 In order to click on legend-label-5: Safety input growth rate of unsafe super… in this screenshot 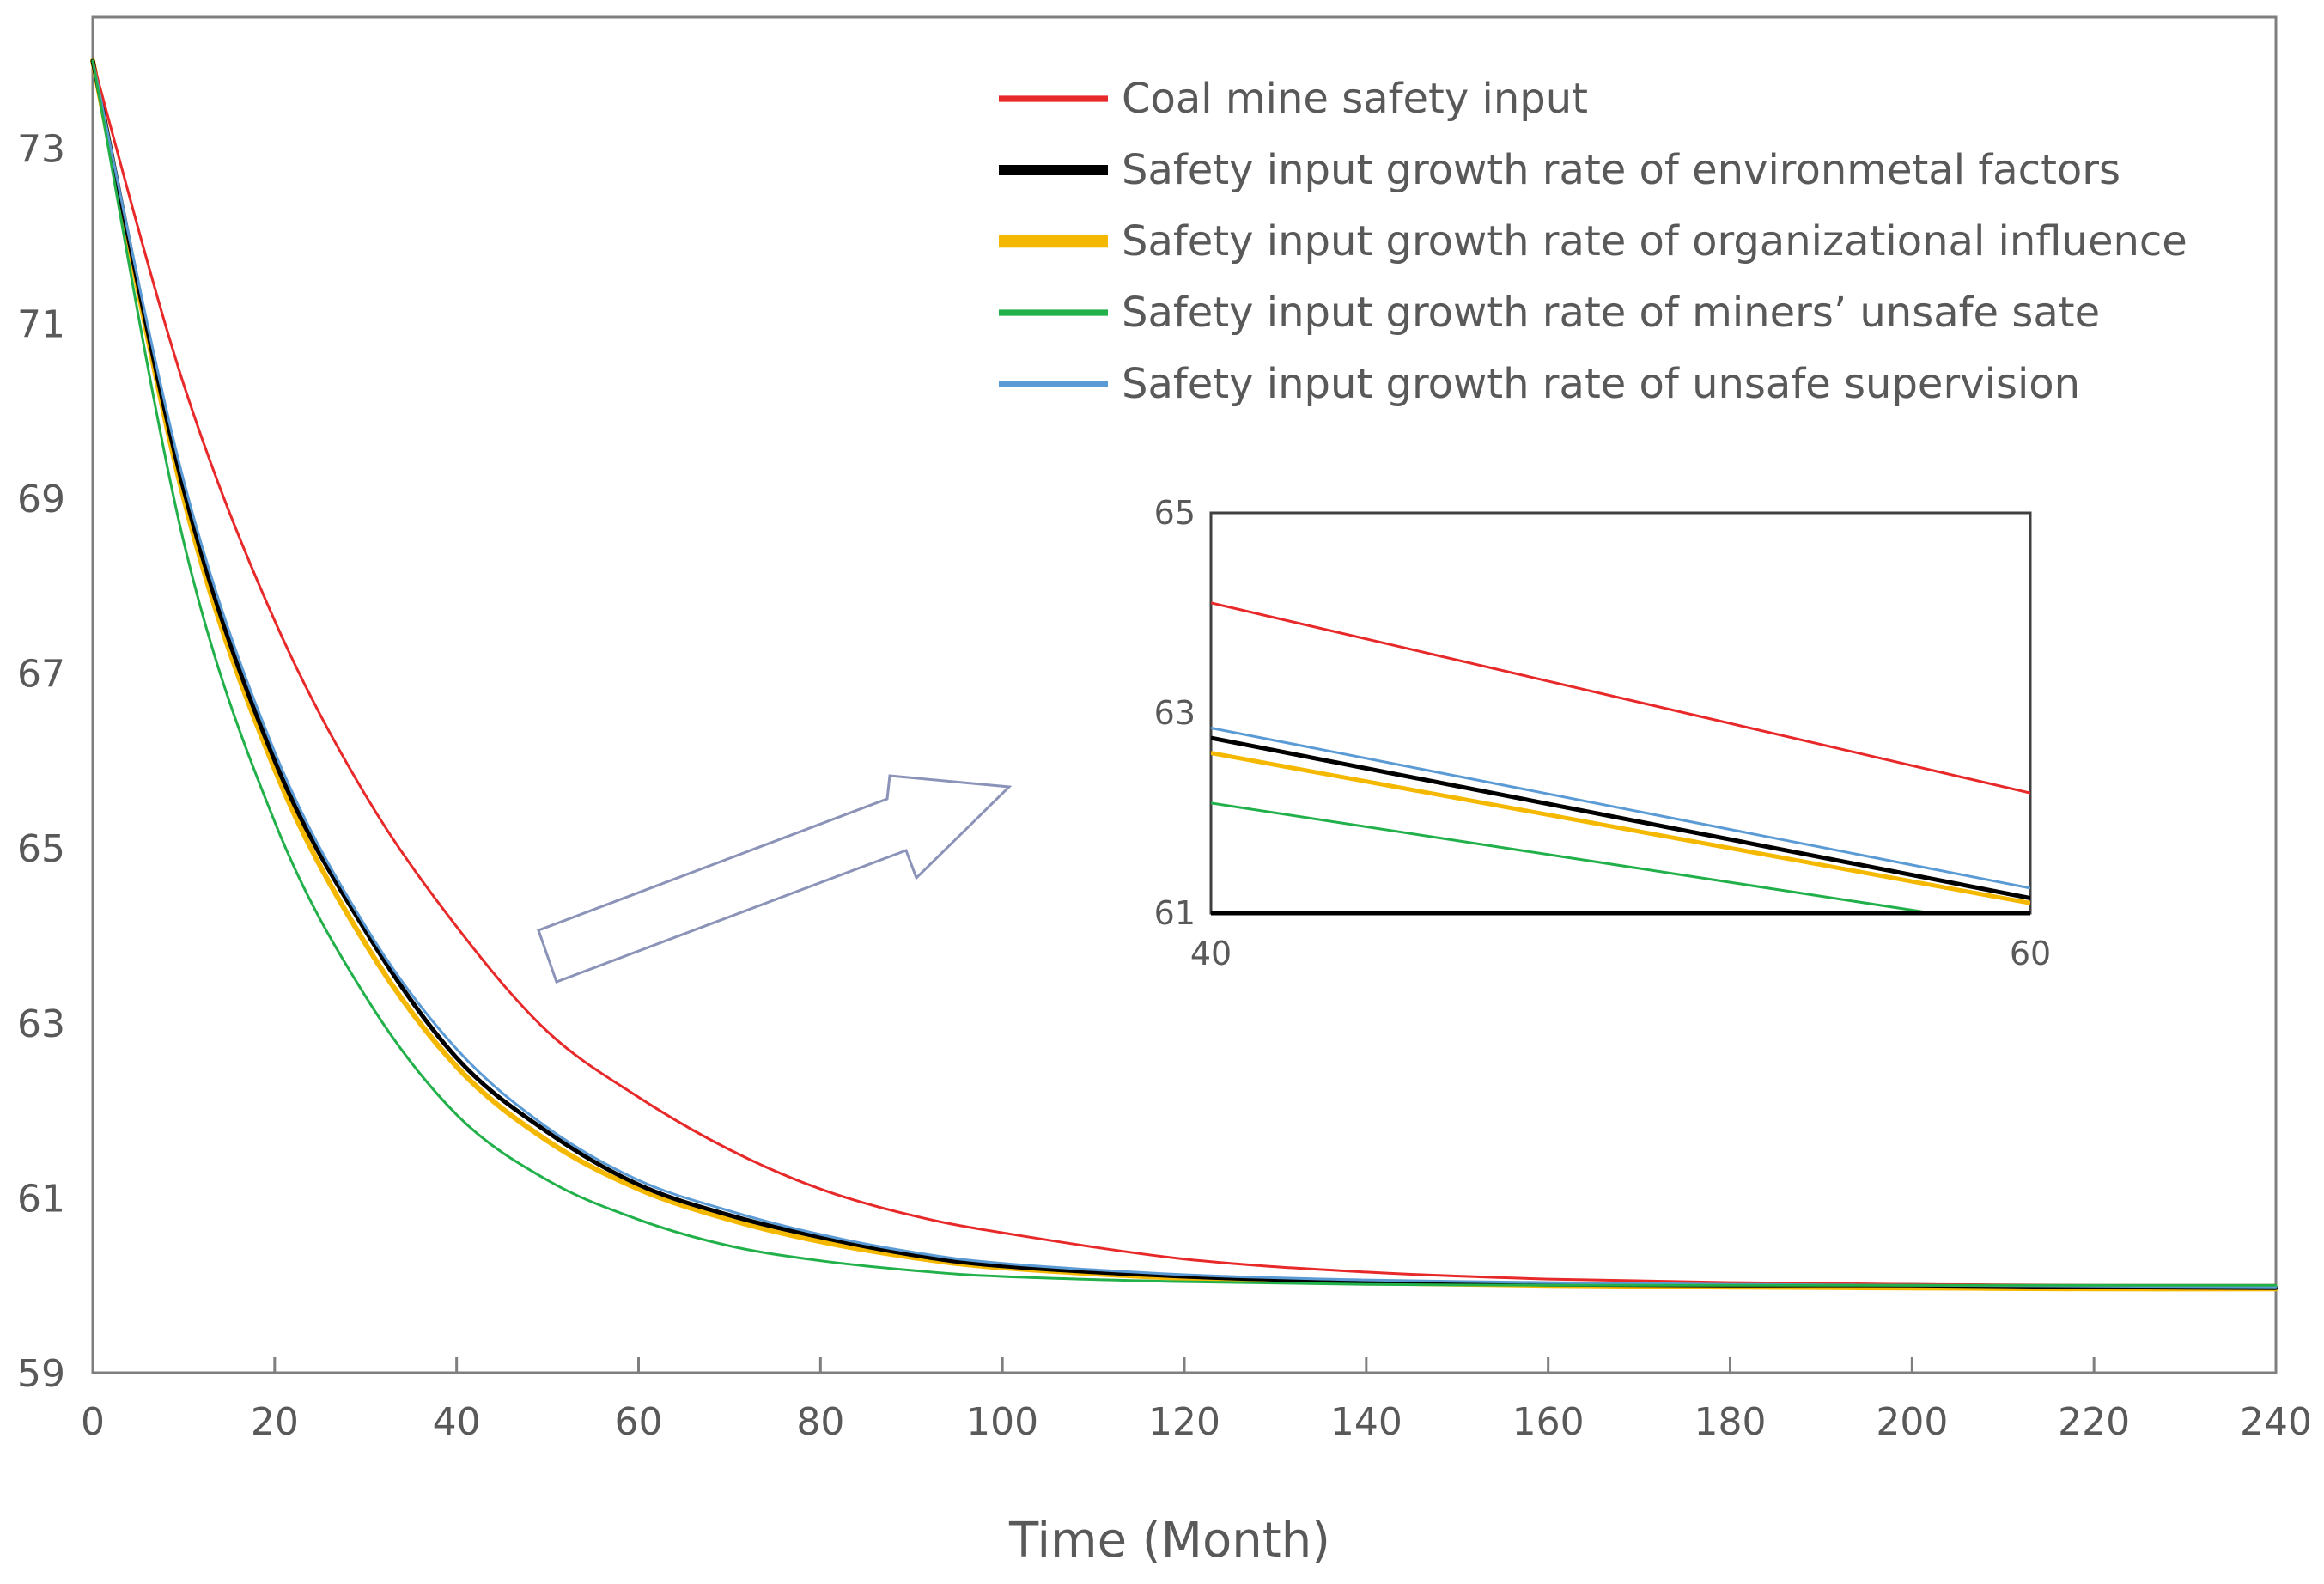, I will do `click(1601, 384)`.